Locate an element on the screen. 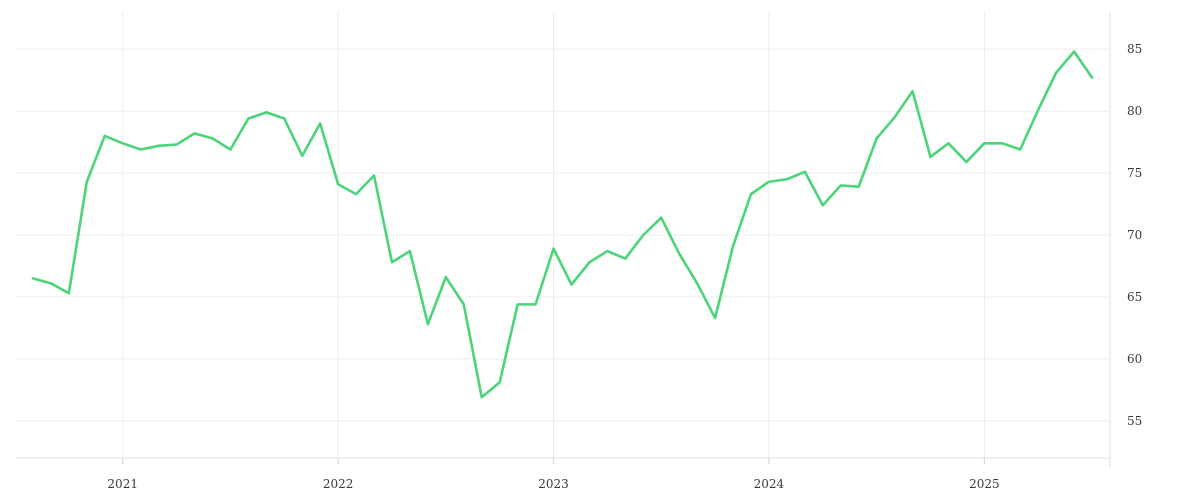 The width and height of the screenshot is (1200, 500). x-tick-label: 2021 is located at coordinates (122, 484).